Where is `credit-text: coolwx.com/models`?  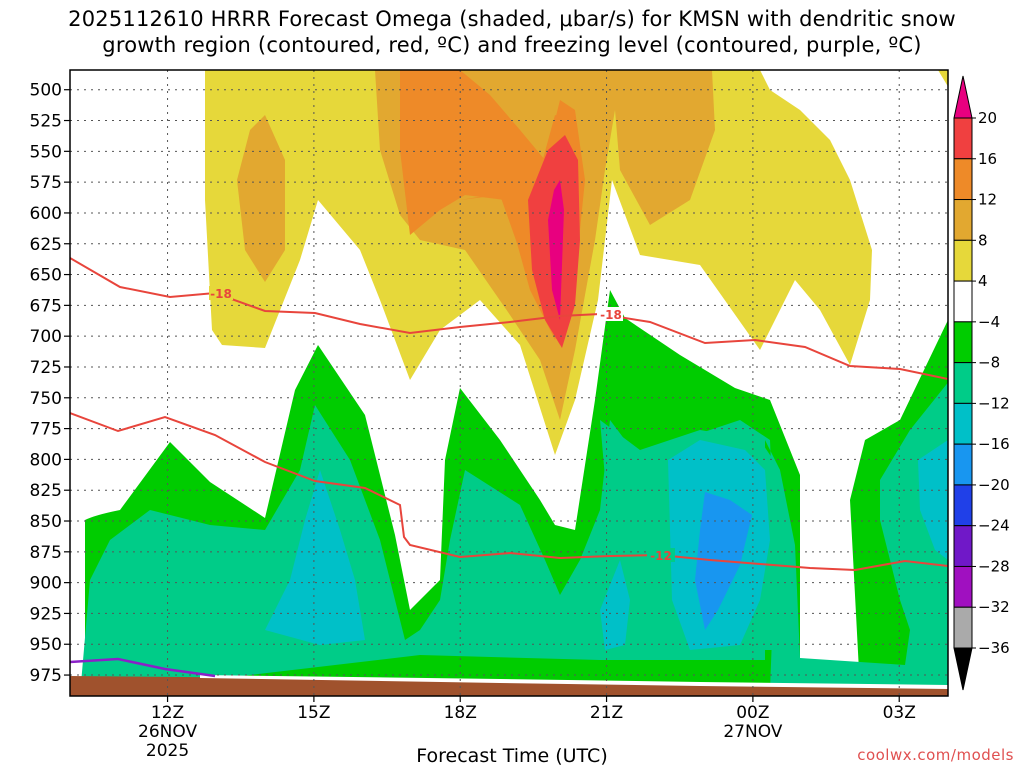 credit-text: coolwx.com/models is located at coordinates (935, 755).